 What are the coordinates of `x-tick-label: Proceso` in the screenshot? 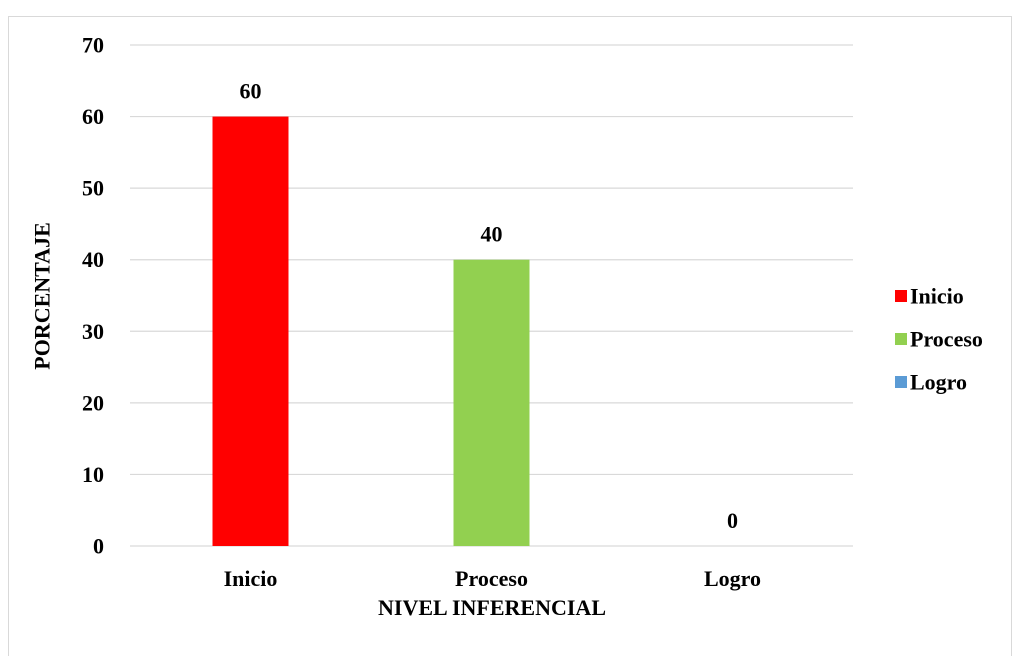 It's located at (491, 578).